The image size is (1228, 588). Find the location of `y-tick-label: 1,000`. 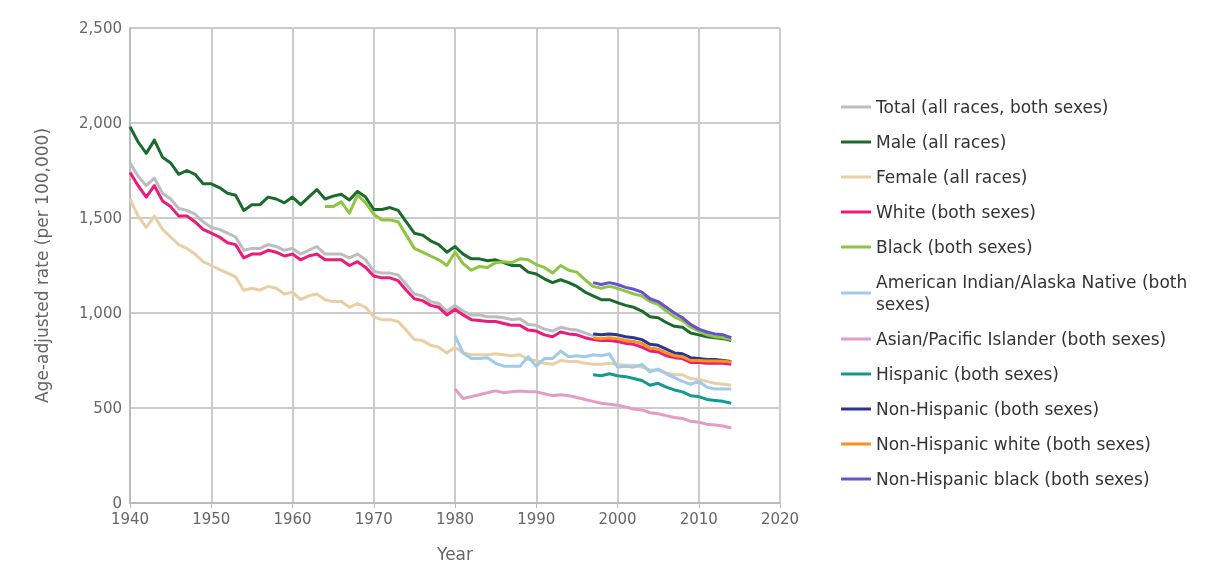

y-tick-label: 1,000 is located at coordinates (100, 313).